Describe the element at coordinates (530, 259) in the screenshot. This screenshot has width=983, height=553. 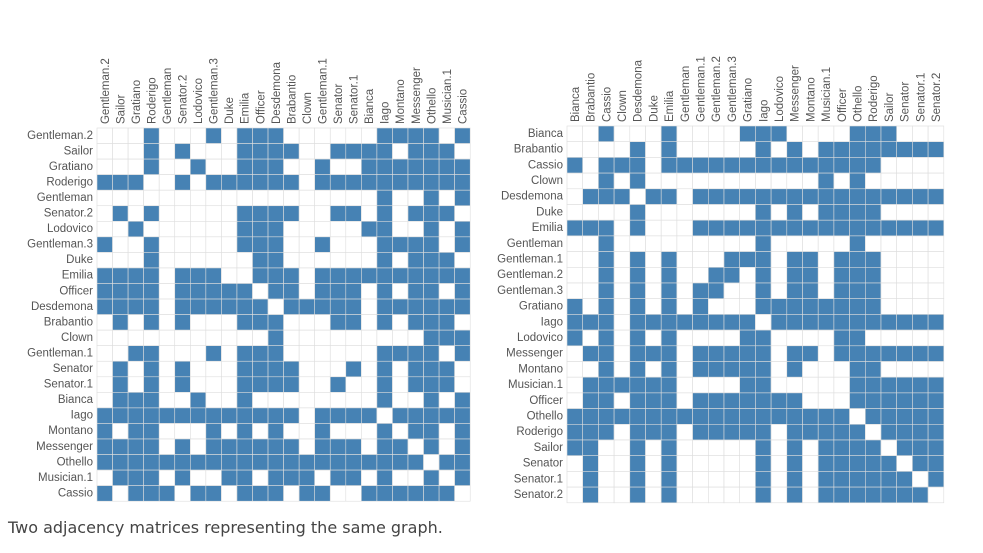
I see `m2-row-label: Gentleman.1` at that location.